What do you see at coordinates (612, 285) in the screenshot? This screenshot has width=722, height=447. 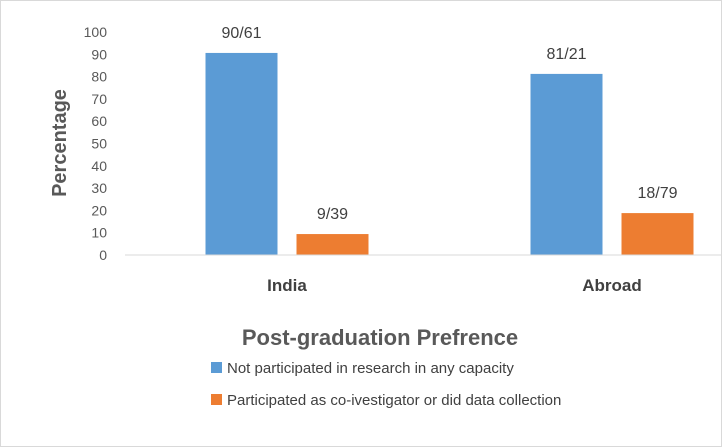 I see `category-label-abroad: Abroad` at bounding box center [612, 285].